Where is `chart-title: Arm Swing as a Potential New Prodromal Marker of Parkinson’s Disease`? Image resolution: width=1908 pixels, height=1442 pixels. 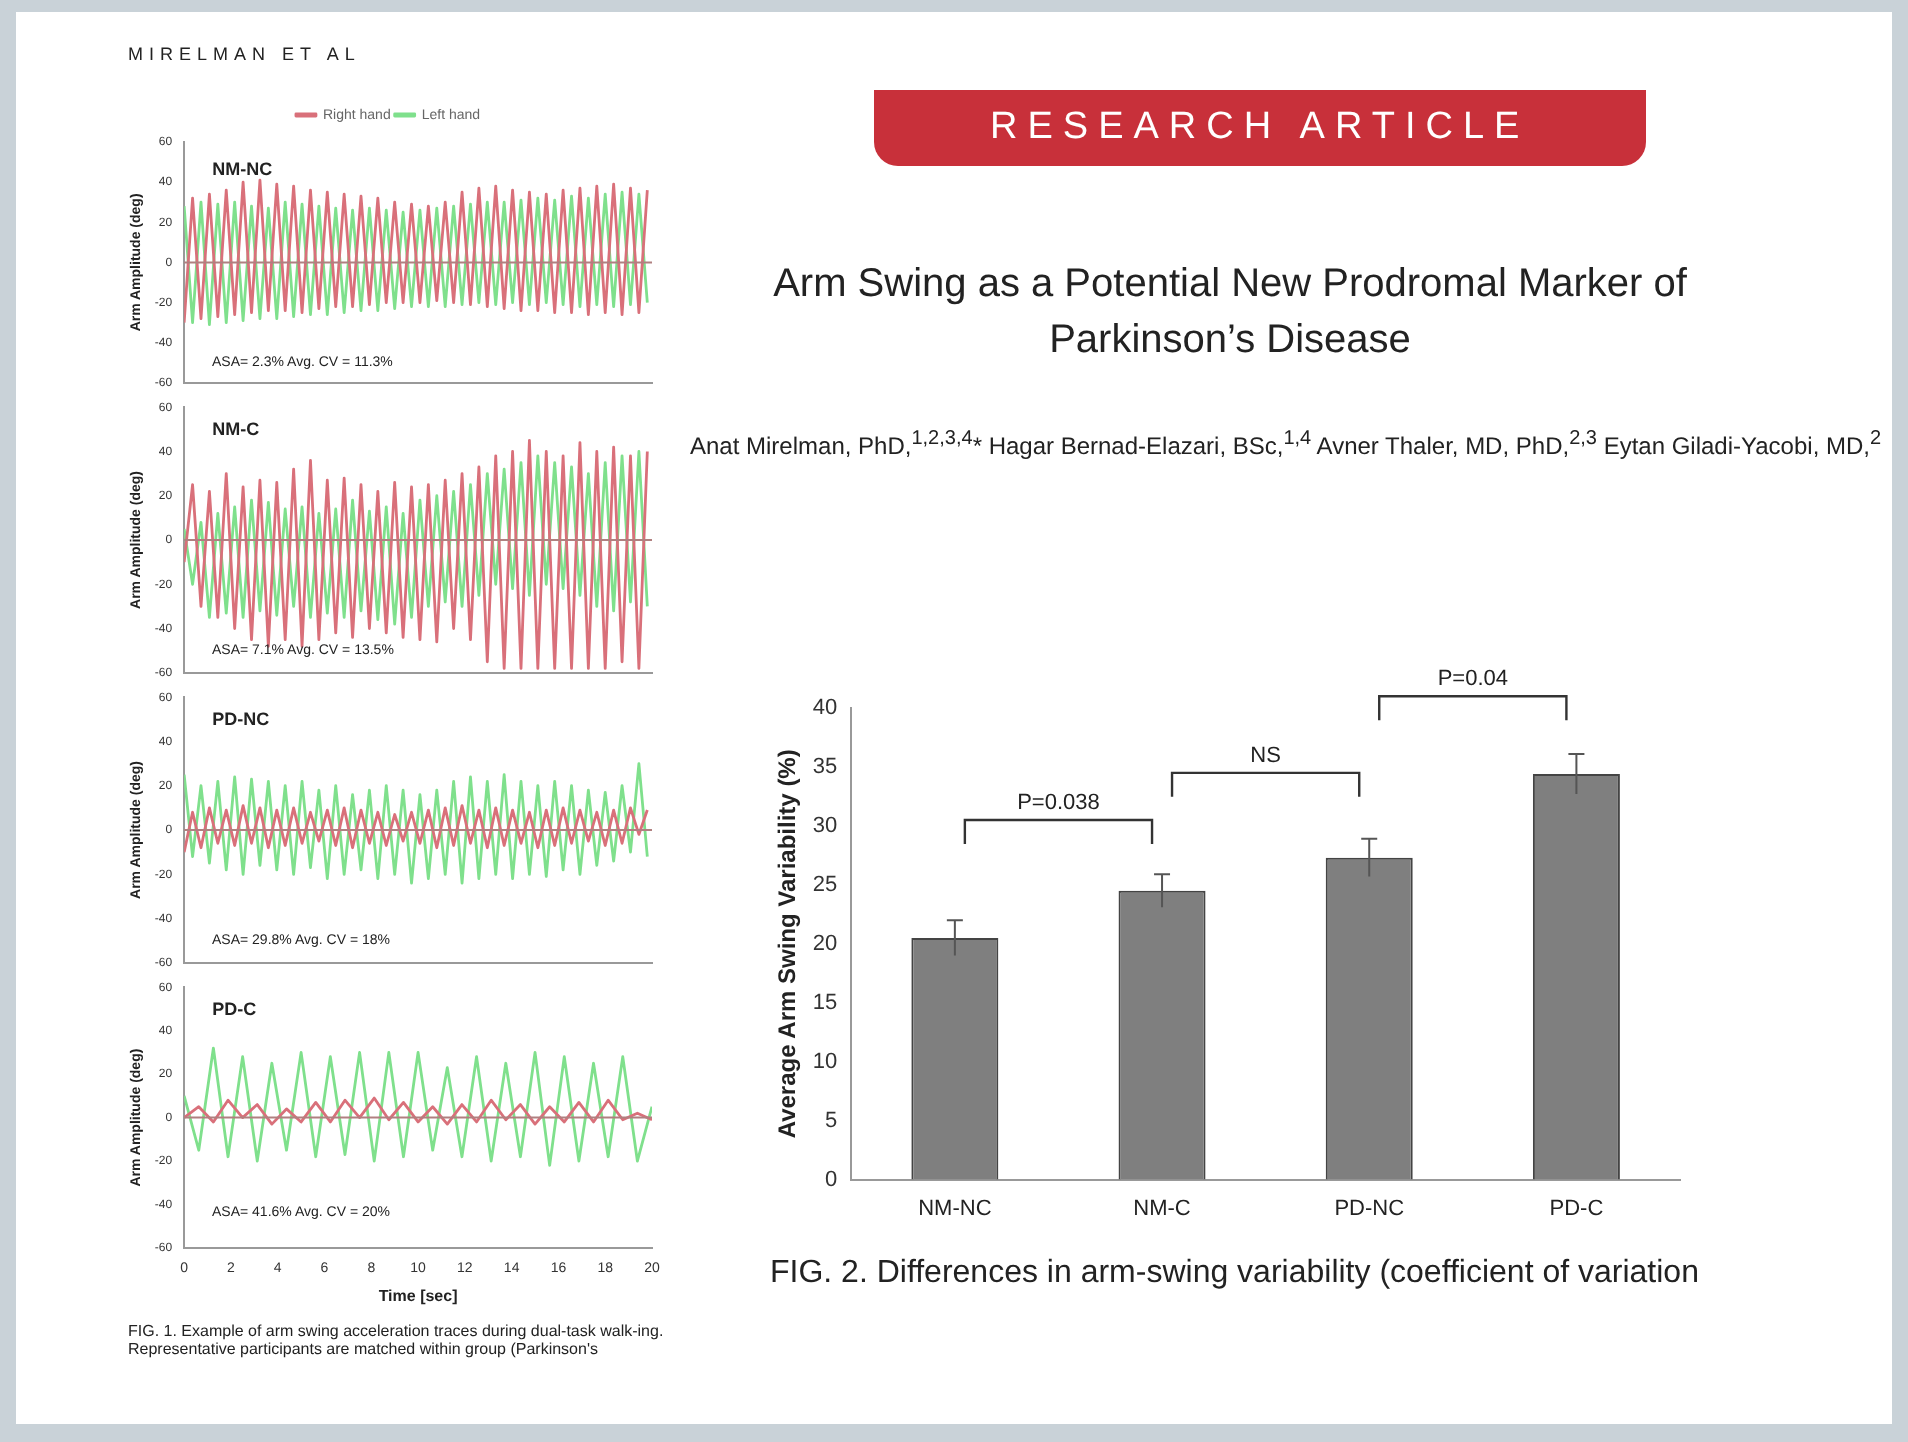
chart-title: Arm Swing as a Potential New Prodromal Marker of Parkinson’s Disease is located at coordinates (1230, 313).